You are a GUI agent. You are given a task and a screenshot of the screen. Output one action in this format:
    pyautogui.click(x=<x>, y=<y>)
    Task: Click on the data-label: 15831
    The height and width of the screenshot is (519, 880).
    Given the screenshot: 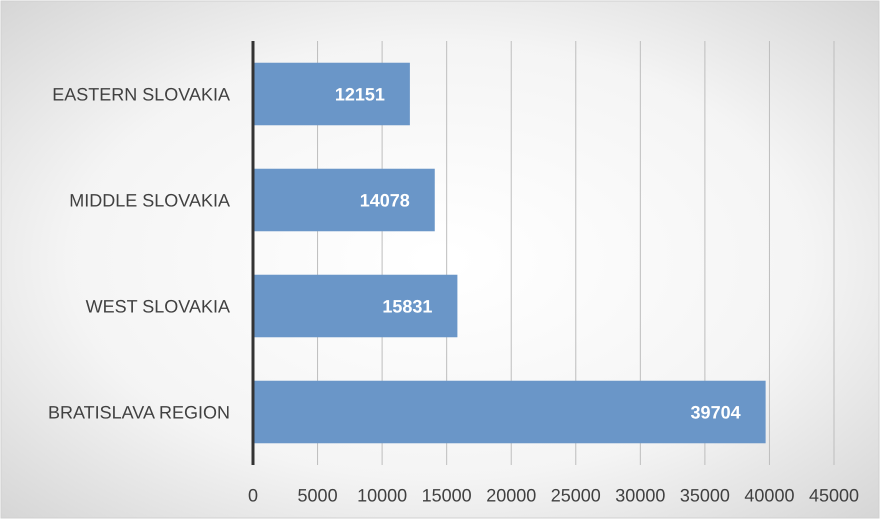 What is the action you would take?
    pyautogui.click(x=407, y=306)
    